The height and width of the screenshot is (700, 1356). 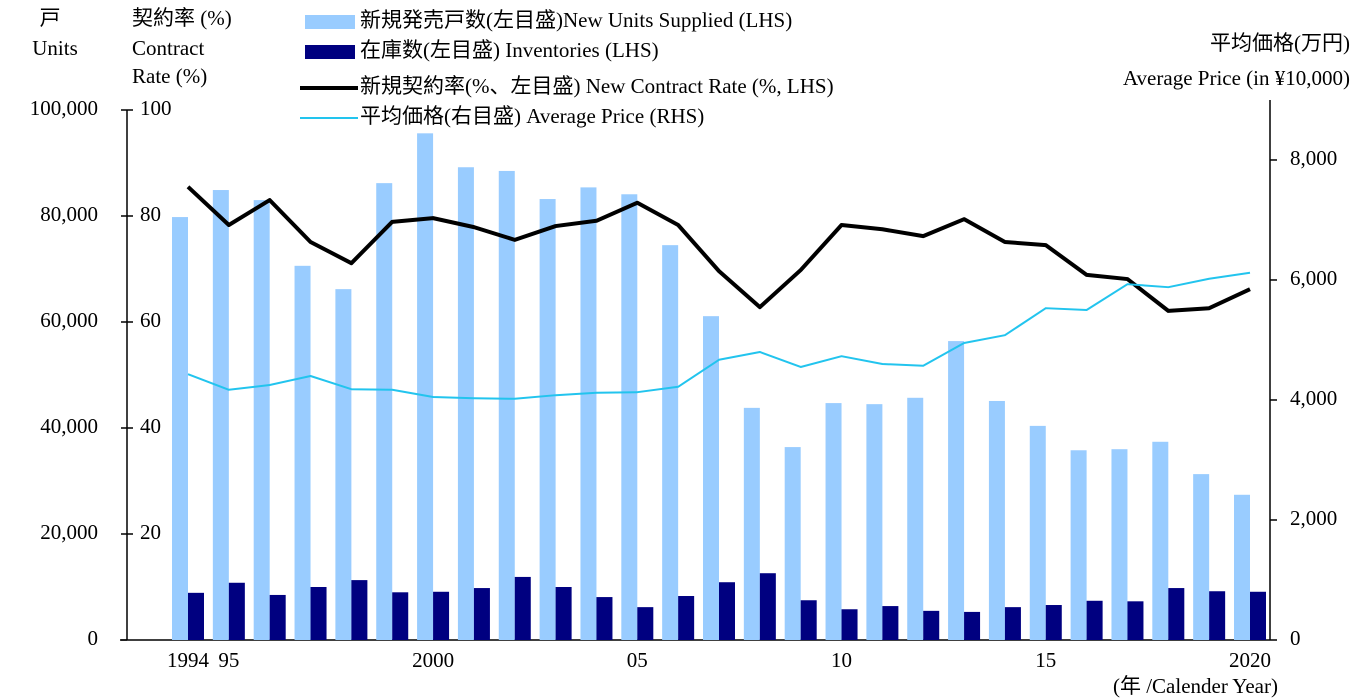 I want to click on x-tick-label: 2000, so click(x=433, y=660).